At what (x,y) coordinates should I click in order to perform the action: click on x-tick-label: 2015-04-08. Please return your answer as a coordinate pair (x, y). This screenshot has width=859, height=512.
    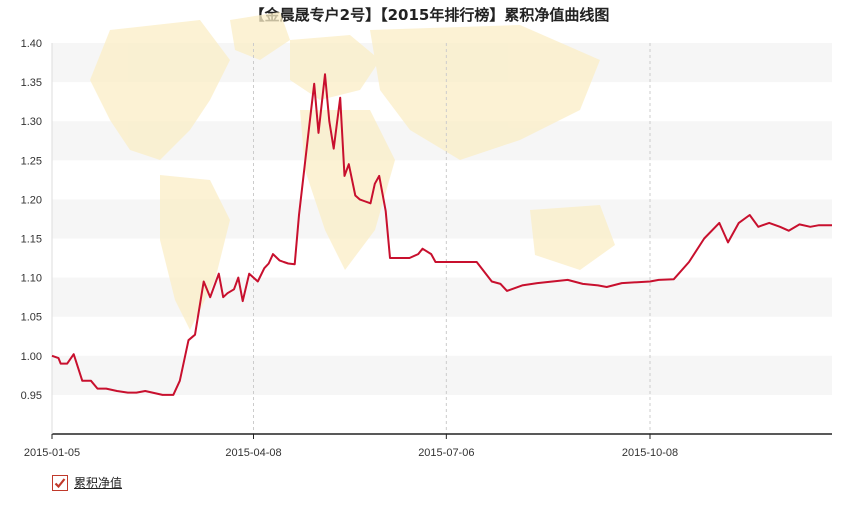
    Looking at the image, I should click on (253, 453).